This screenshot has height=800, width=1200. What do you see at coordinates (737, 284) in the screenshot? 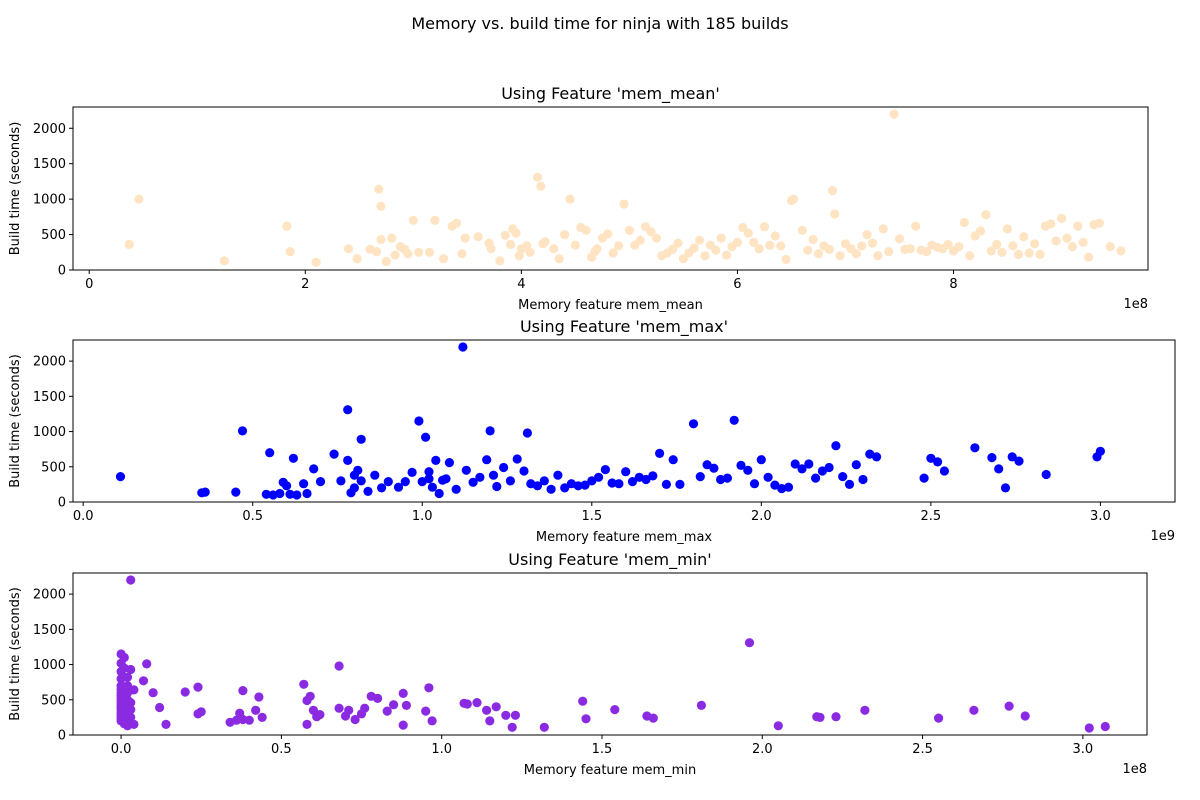
I see `x-tick-label: 6` at bounding box center [737, 284].